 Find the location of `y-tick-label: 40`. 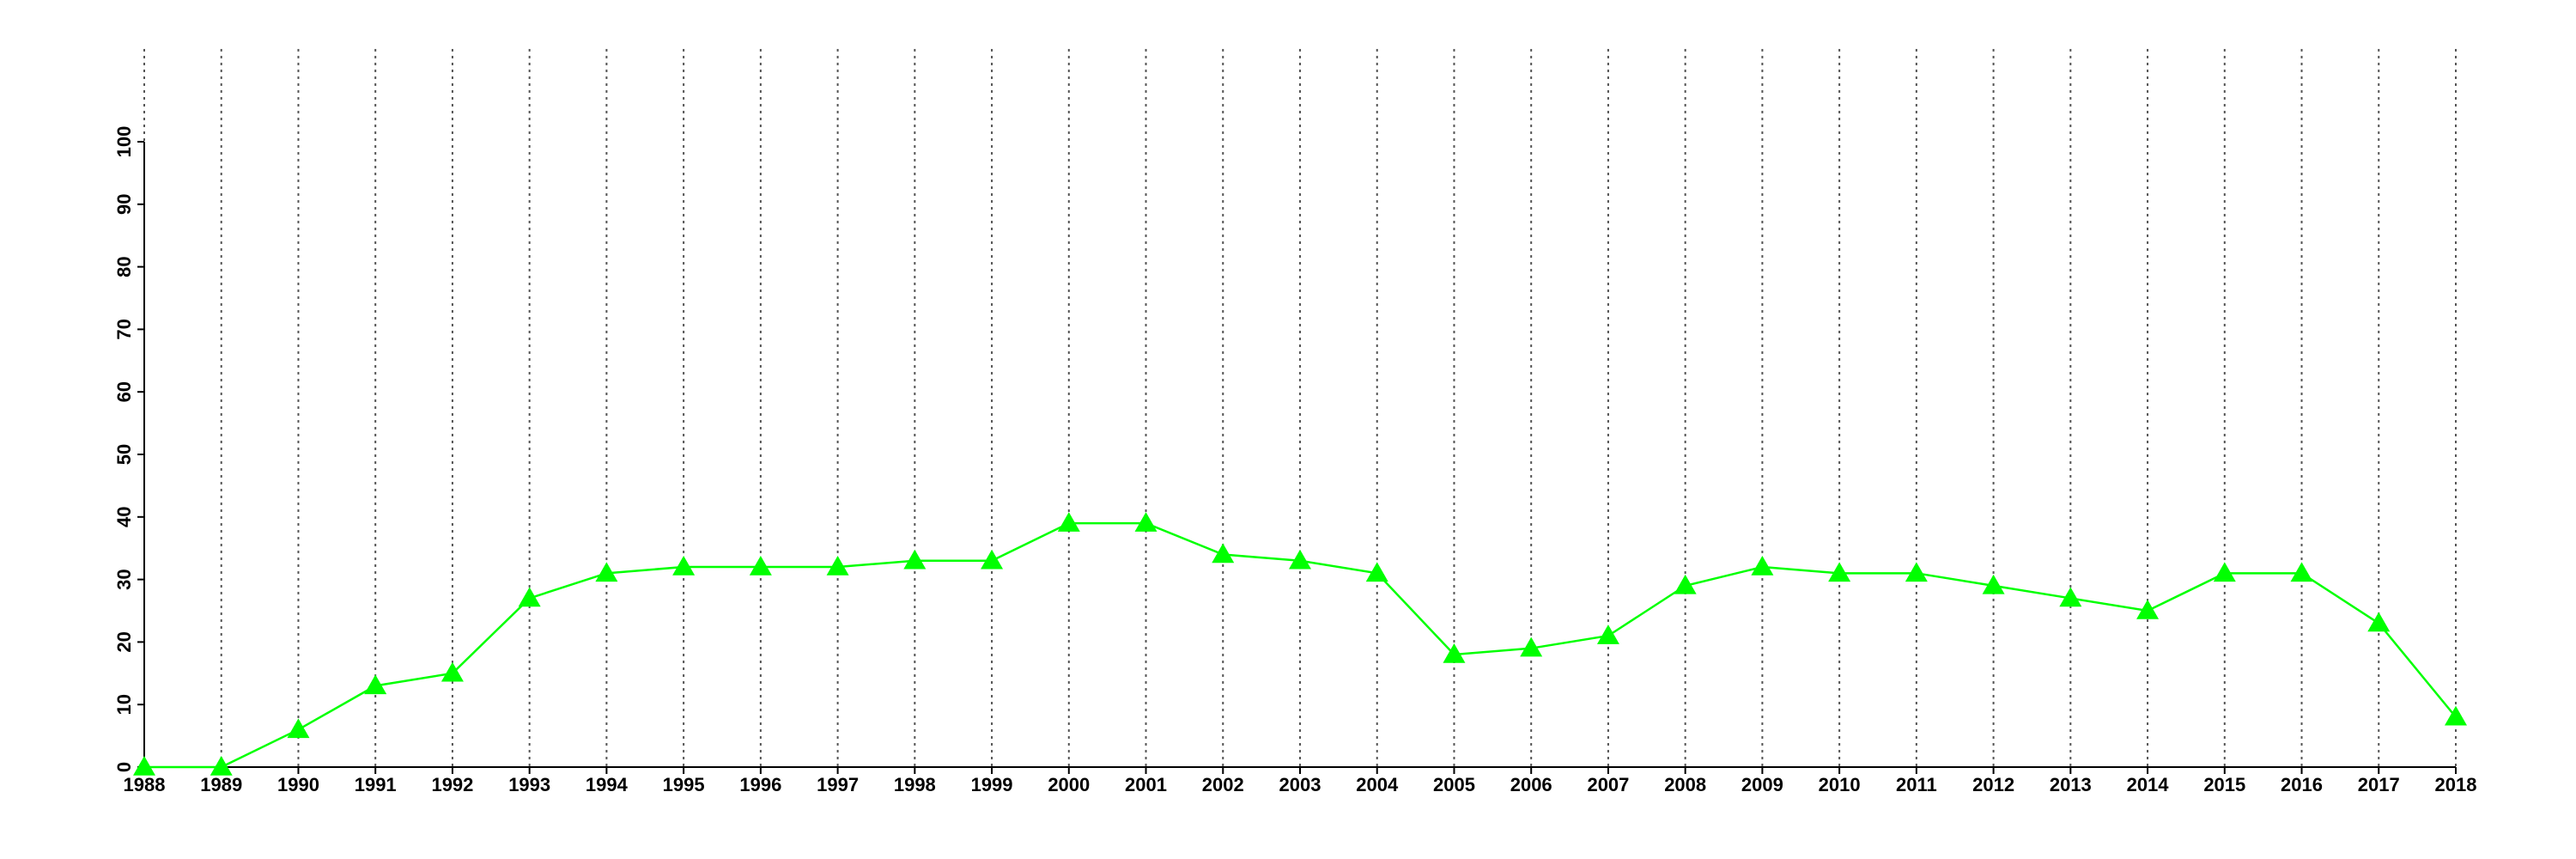

y-tick-label: 40 is located at coordinates (124, 517).